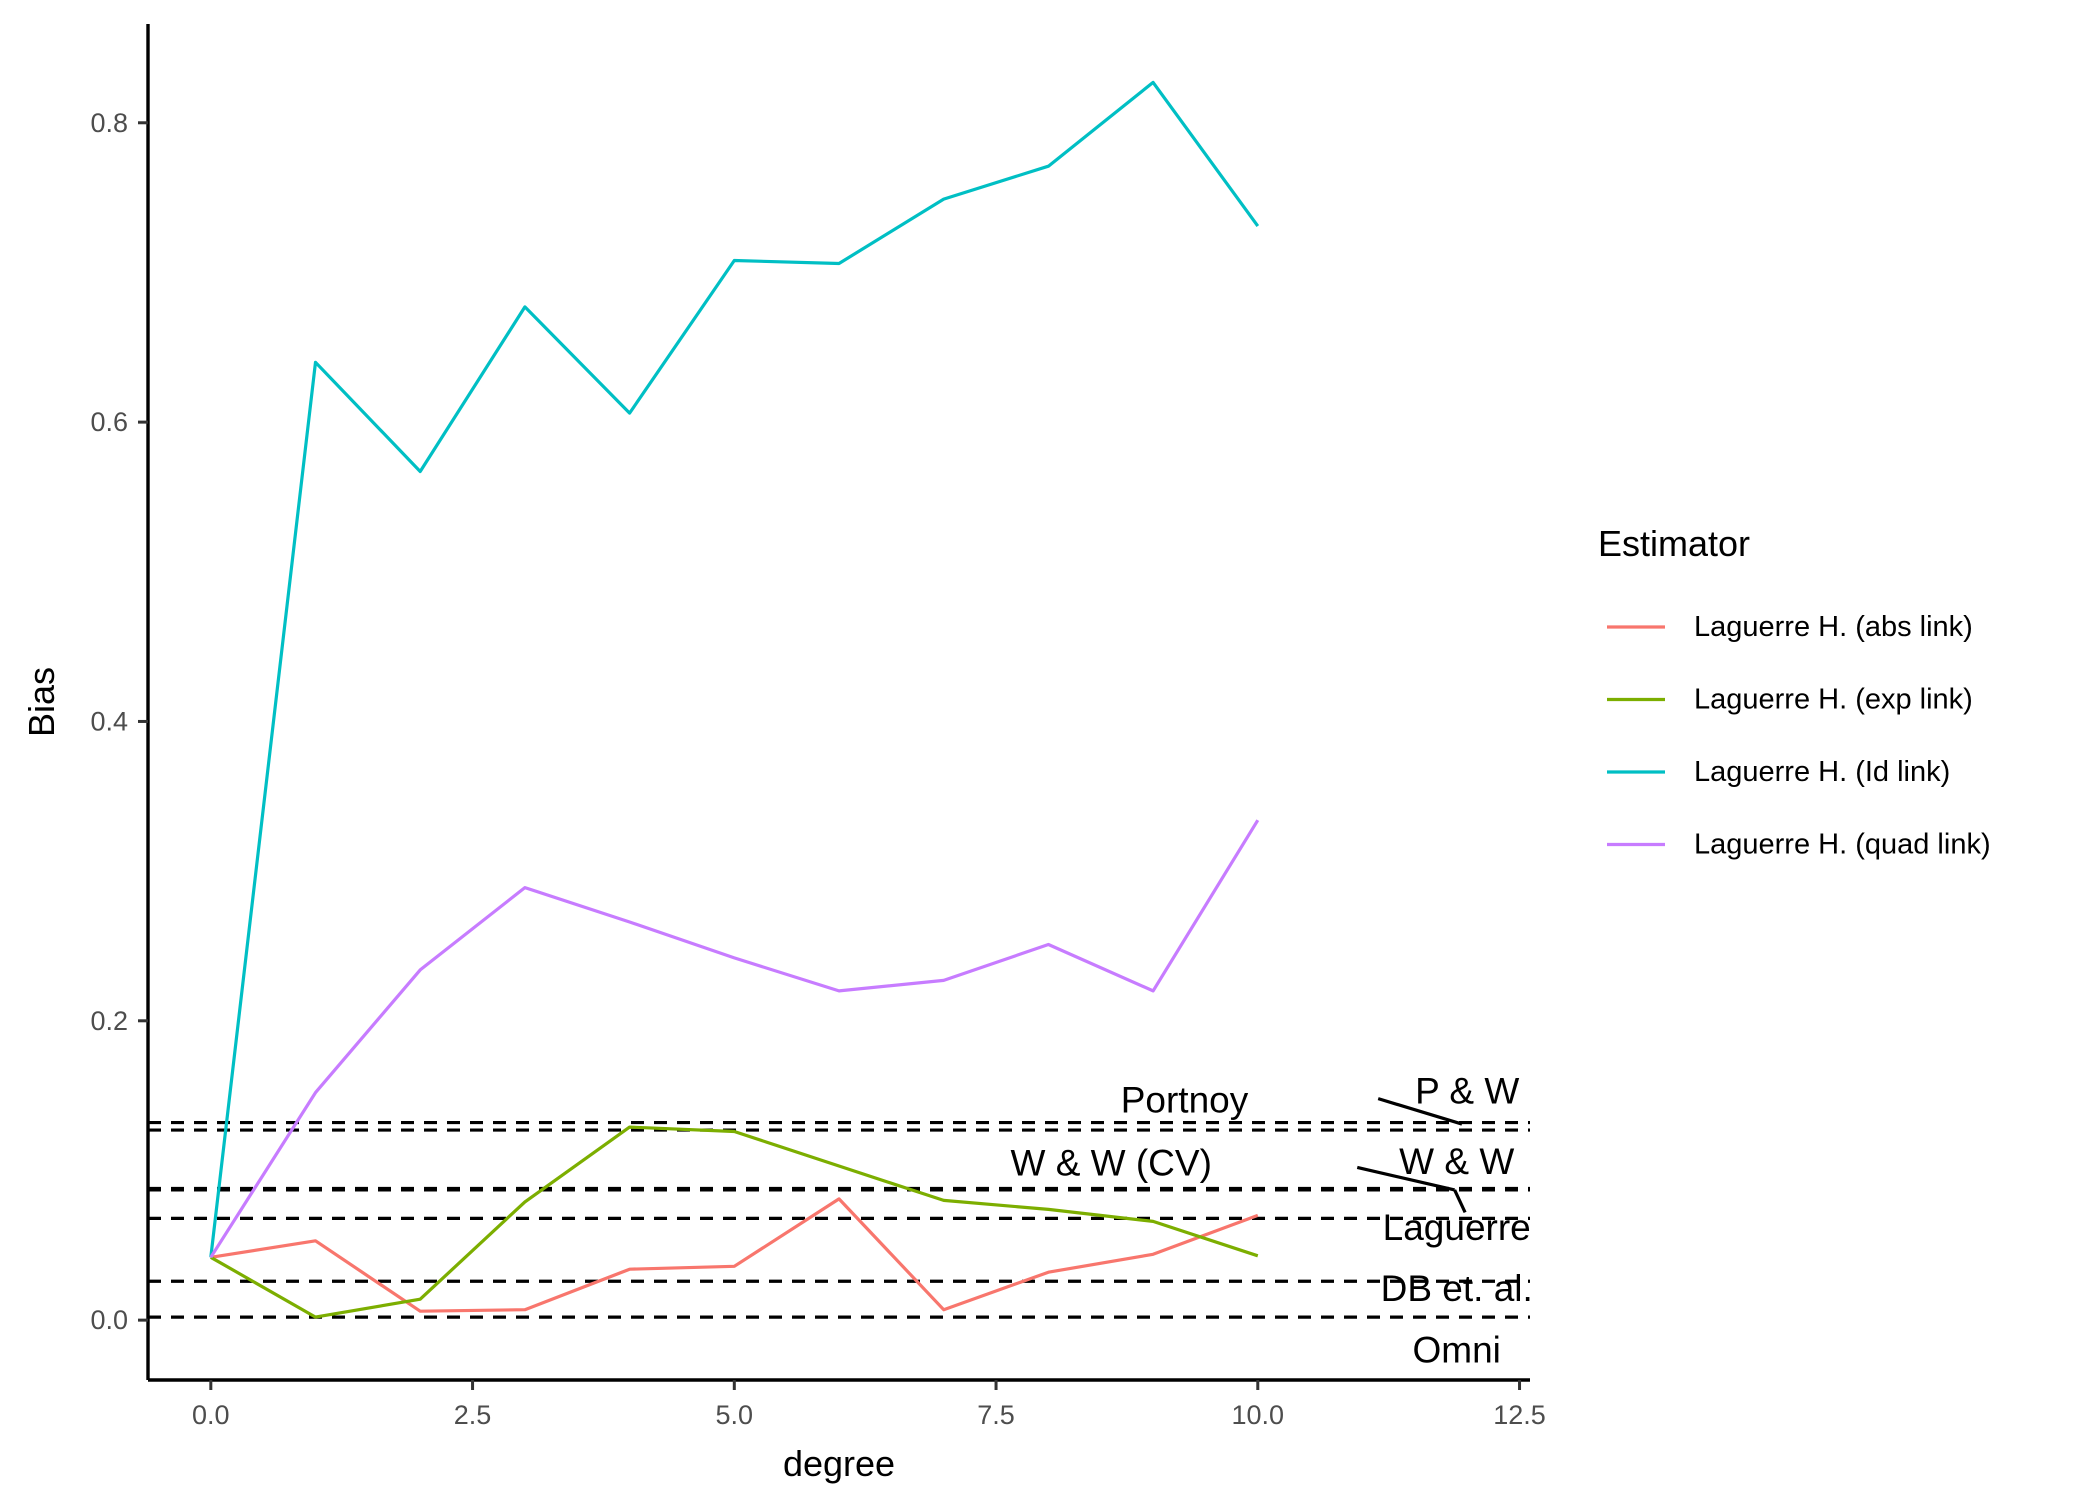 The width and height of the screenshot is (2100, 1500). Describe the element at coordinates (109, 1021) in the screenshot. I see `y-tick-label: 0.2` at that location.